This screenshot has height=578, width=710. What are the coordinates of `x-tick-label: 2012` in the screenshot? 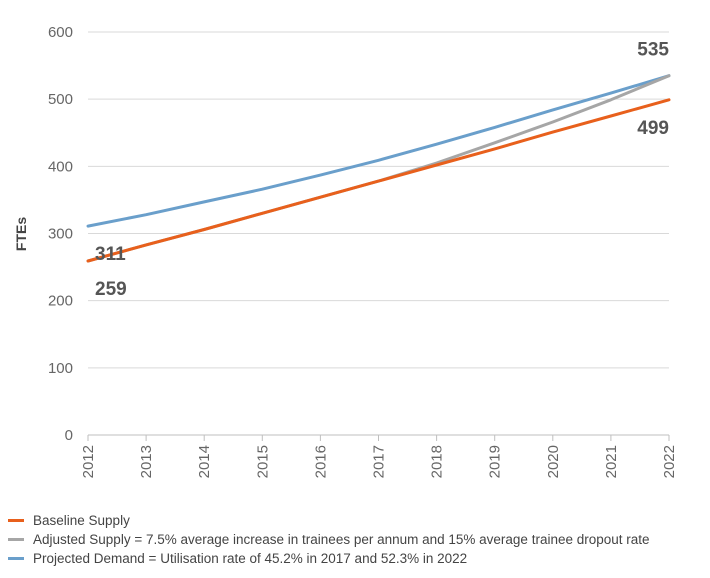 It's located at (88, 461).